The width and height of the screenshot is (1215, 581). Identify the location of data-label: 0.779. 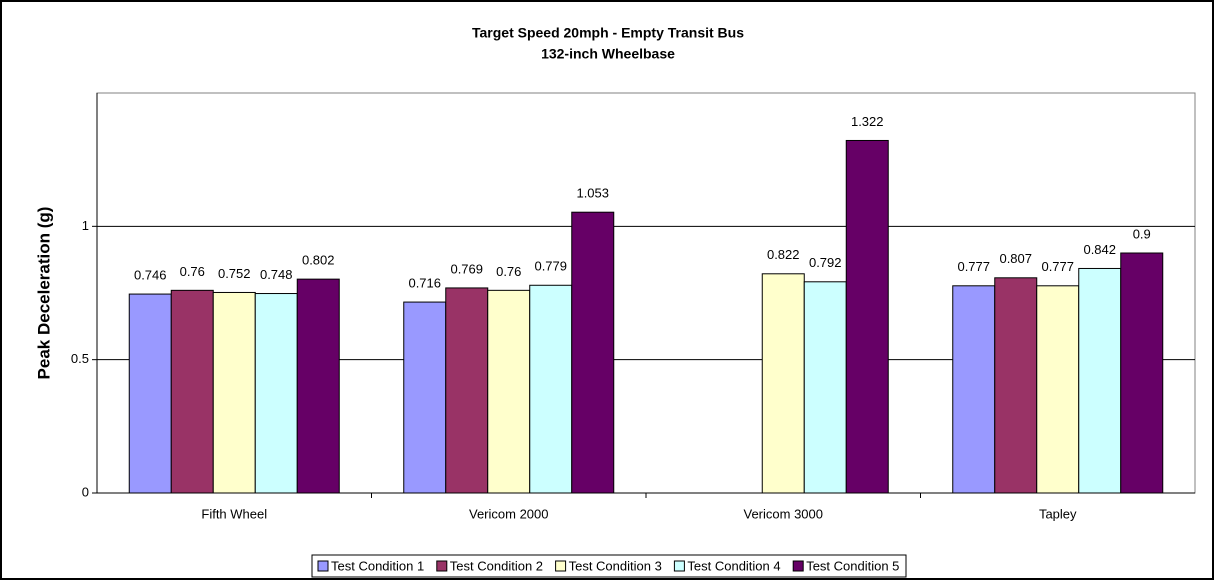
(550, 266).